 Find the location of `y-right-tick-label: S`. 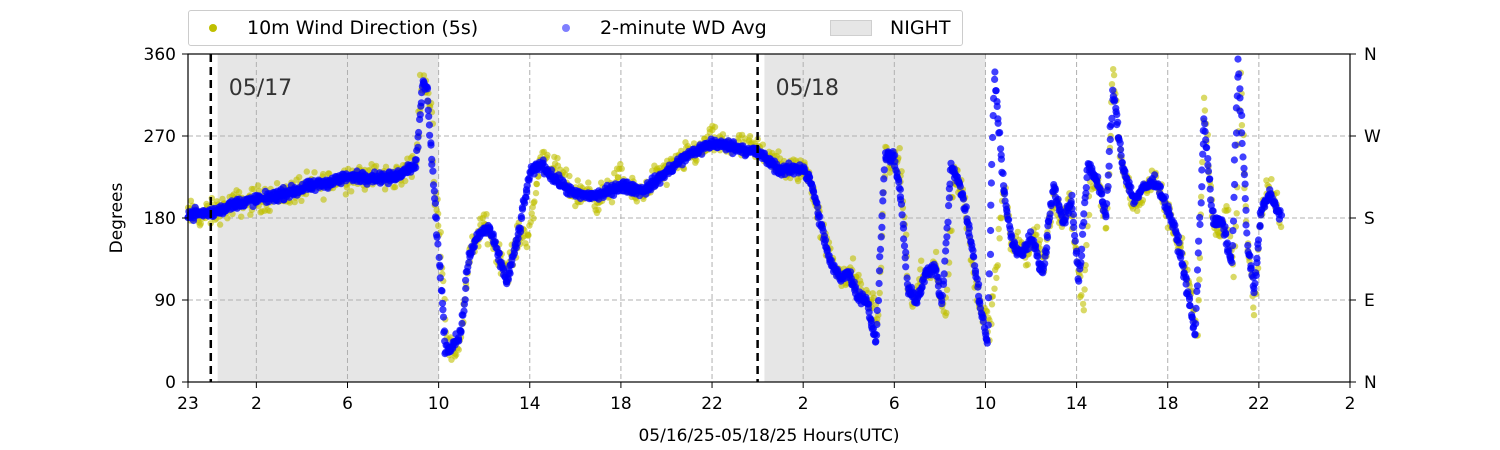

y-right-tick-label: S is located at coordinates (1369, 219).